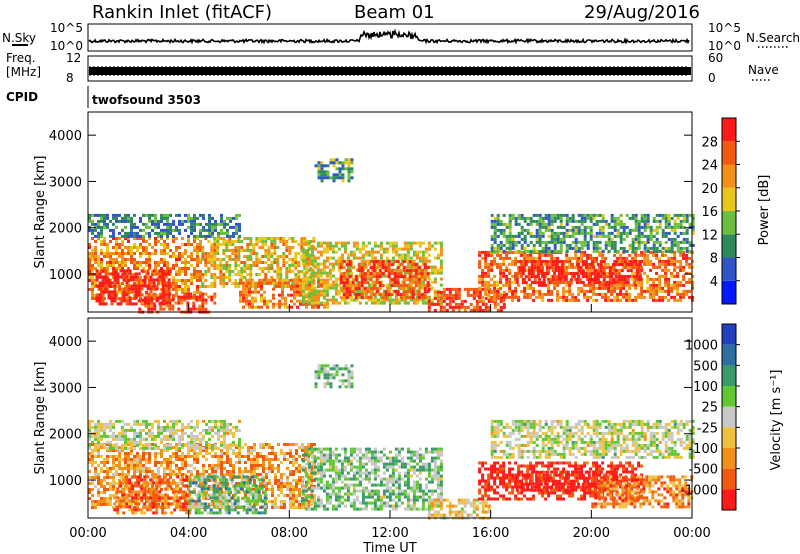 The image size is (800, 554). What do you see at coordinates (66, 46) in the screenshot?
I see `nsky-tick-bottom: 10^0` at bounding box center [66, 46].